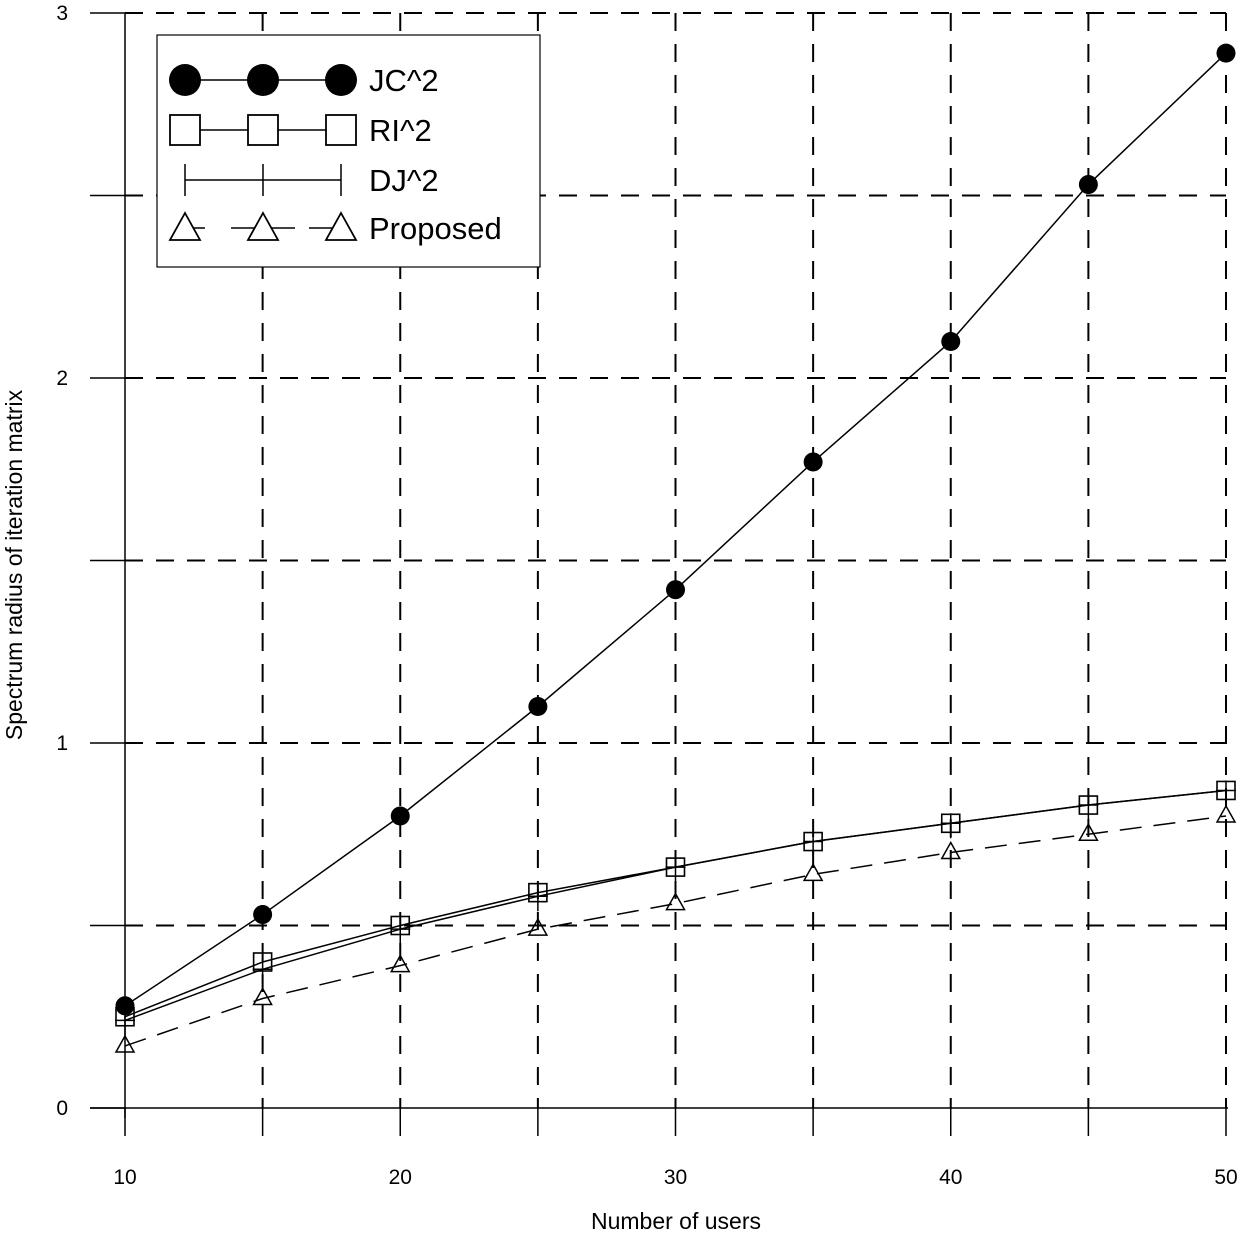 The width and height of the screenshot is (1243, 1235). I want to click on y-tick-label: 0, so click(62, 1108).